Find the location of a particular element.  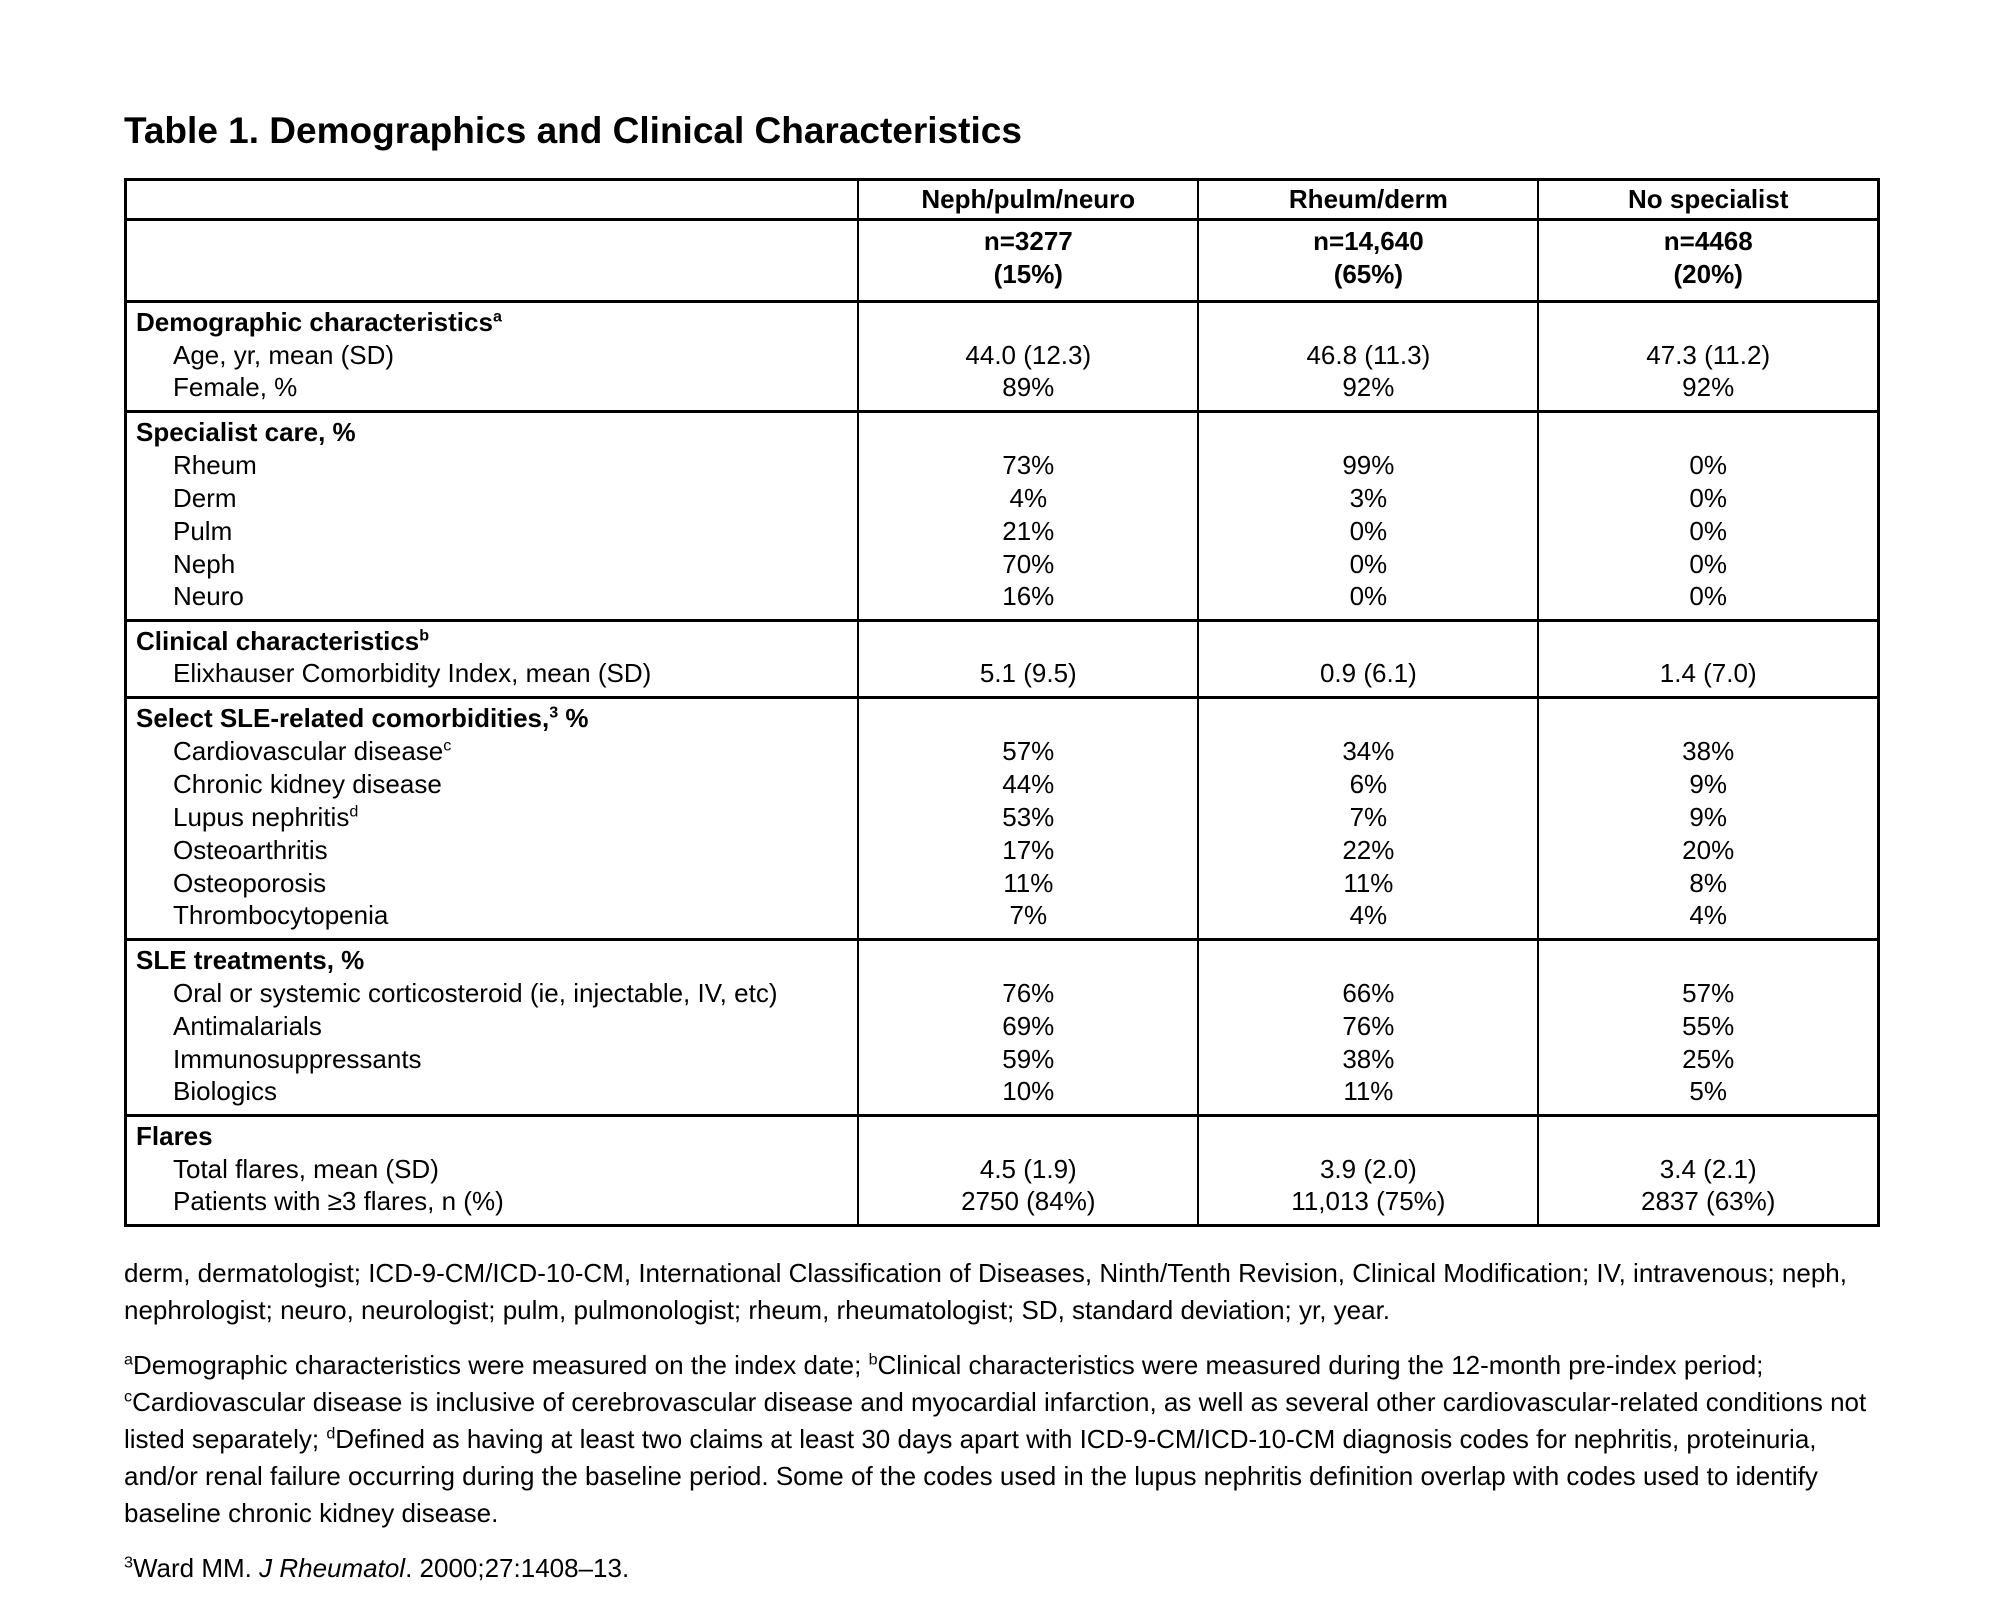

section-title-row: Select SLE-related comorbidities,3 % is located at coordinates (1002, 715).